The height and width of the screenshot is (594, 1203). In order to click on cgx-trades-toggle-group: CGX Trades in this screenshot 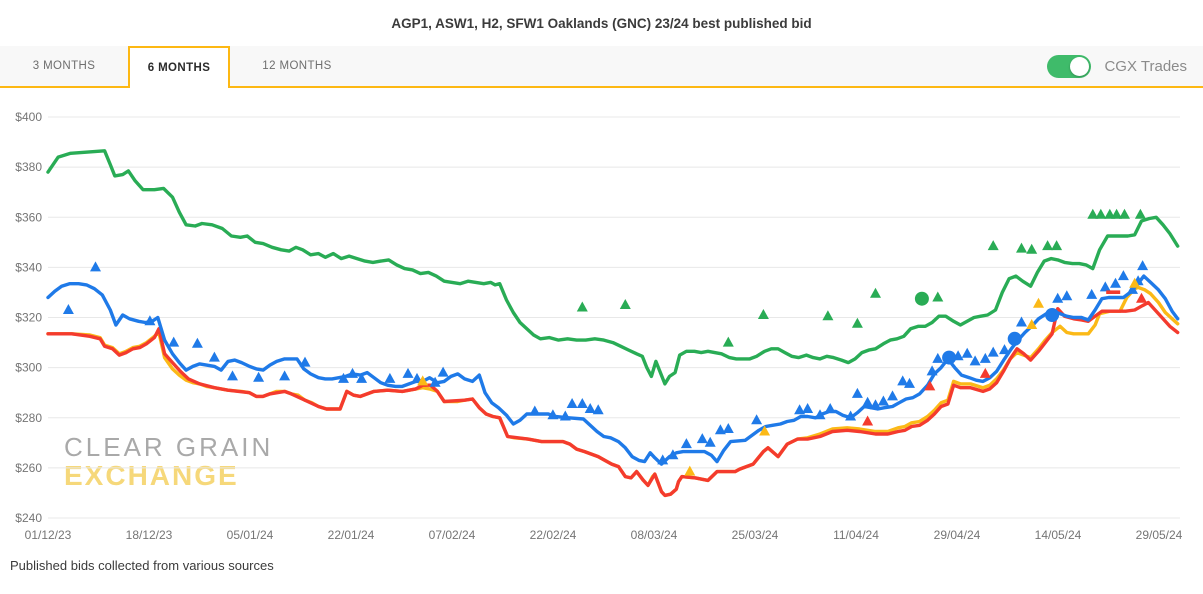, I will do `click(1125, 66)`.